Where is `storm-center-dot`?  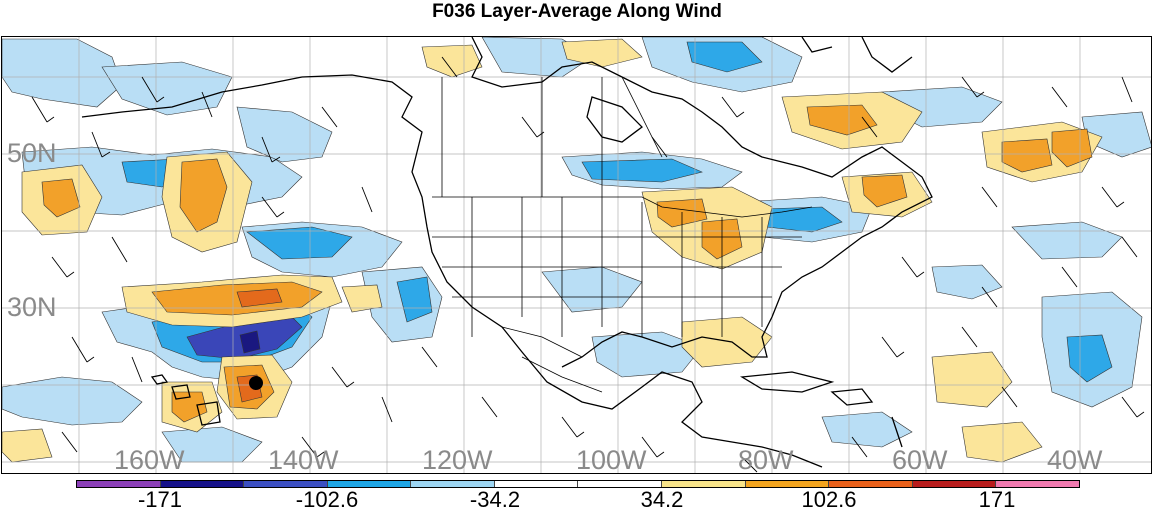
storm-center-dot is located at coordinates (256, 383).